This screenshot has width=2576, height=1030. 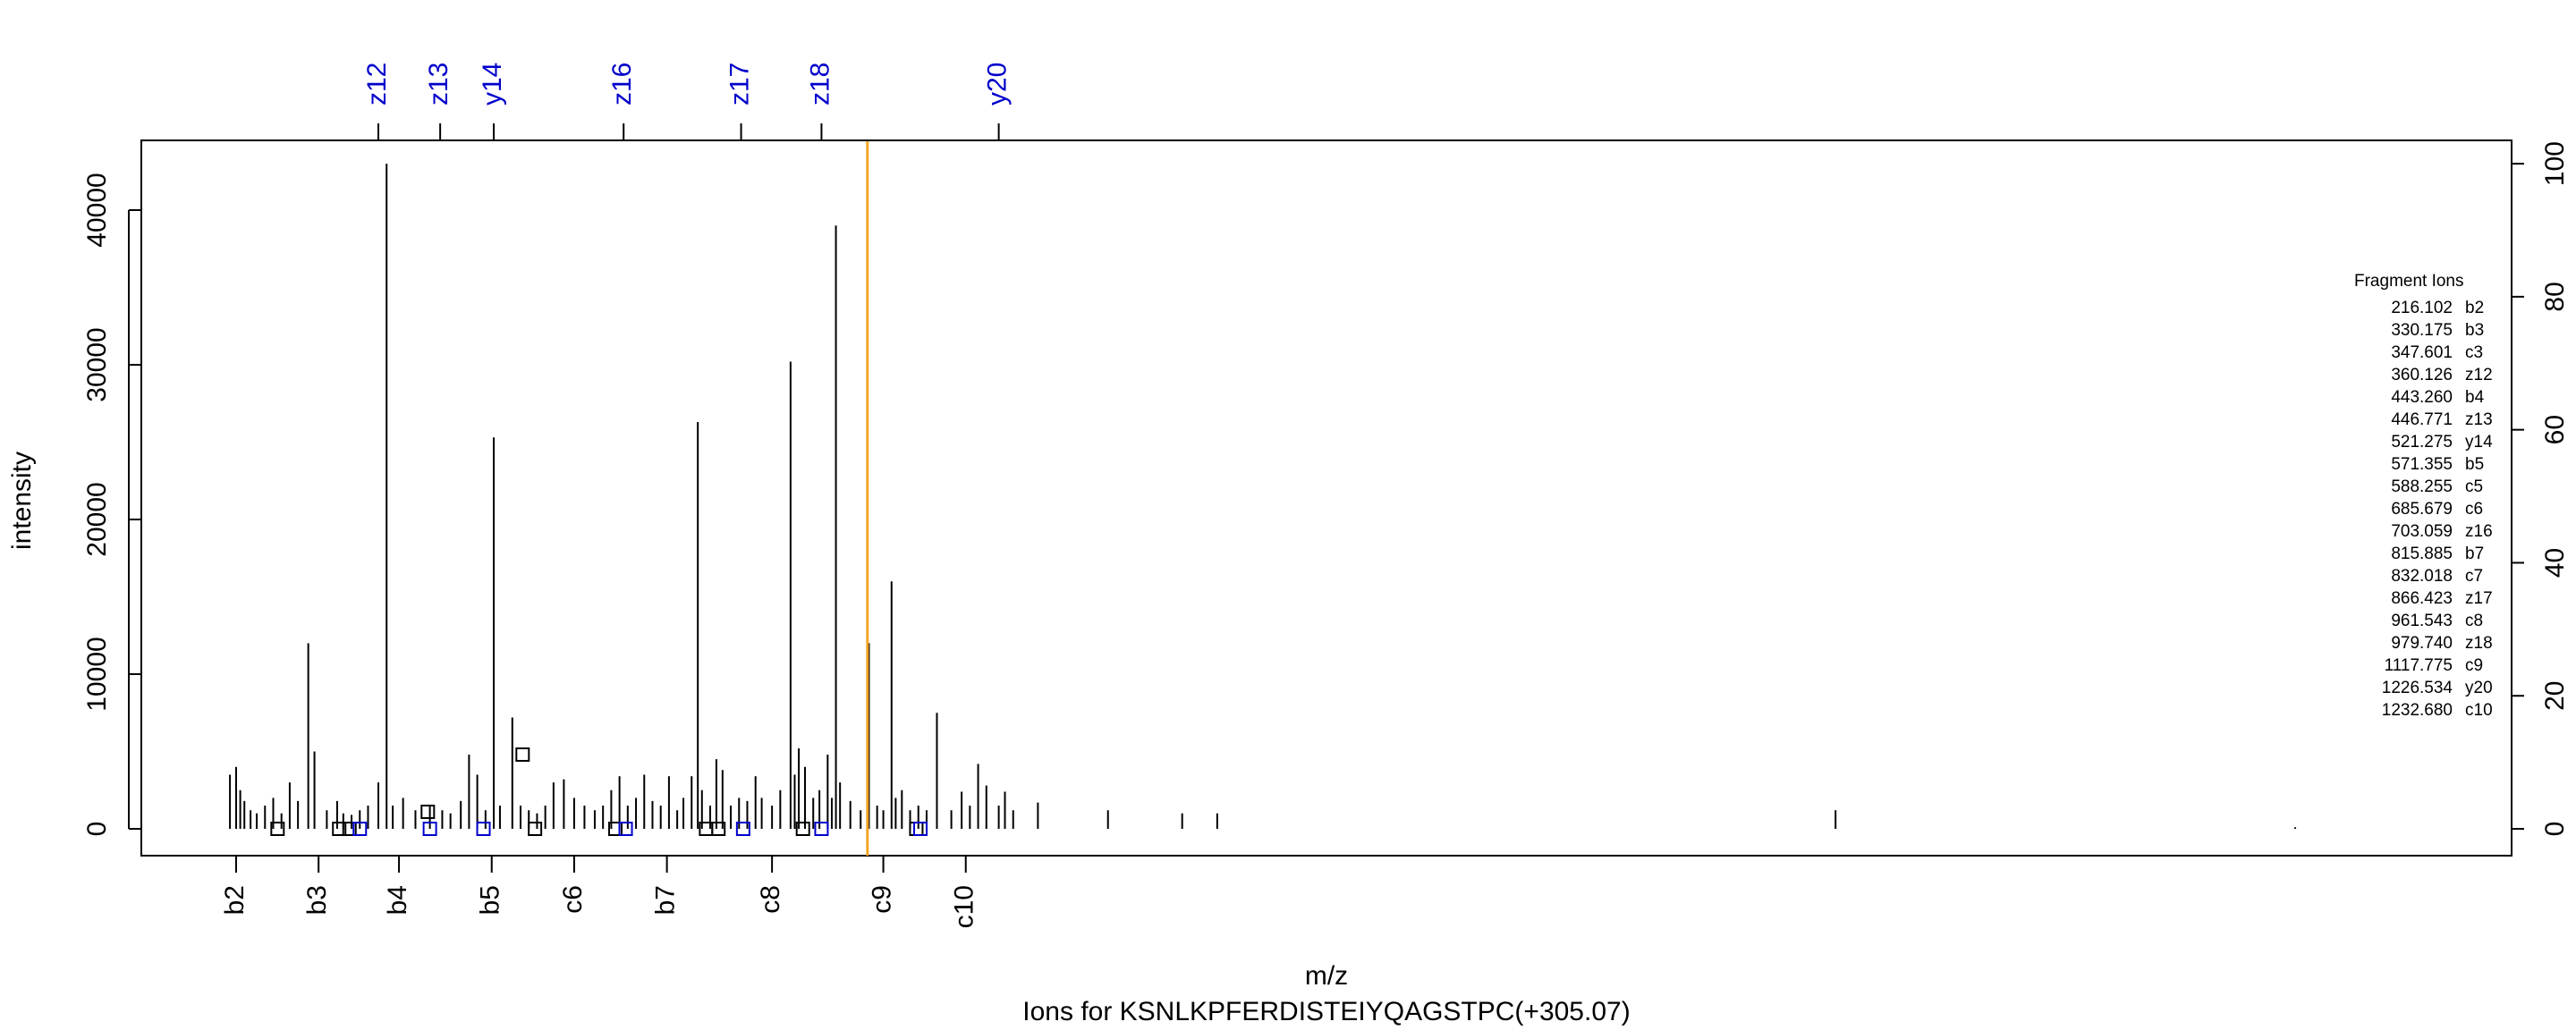 What do you see at coordinates (2479, 598) in the screenshot?
I see `legend-ion: z17` at bounding box center [2479, 598].